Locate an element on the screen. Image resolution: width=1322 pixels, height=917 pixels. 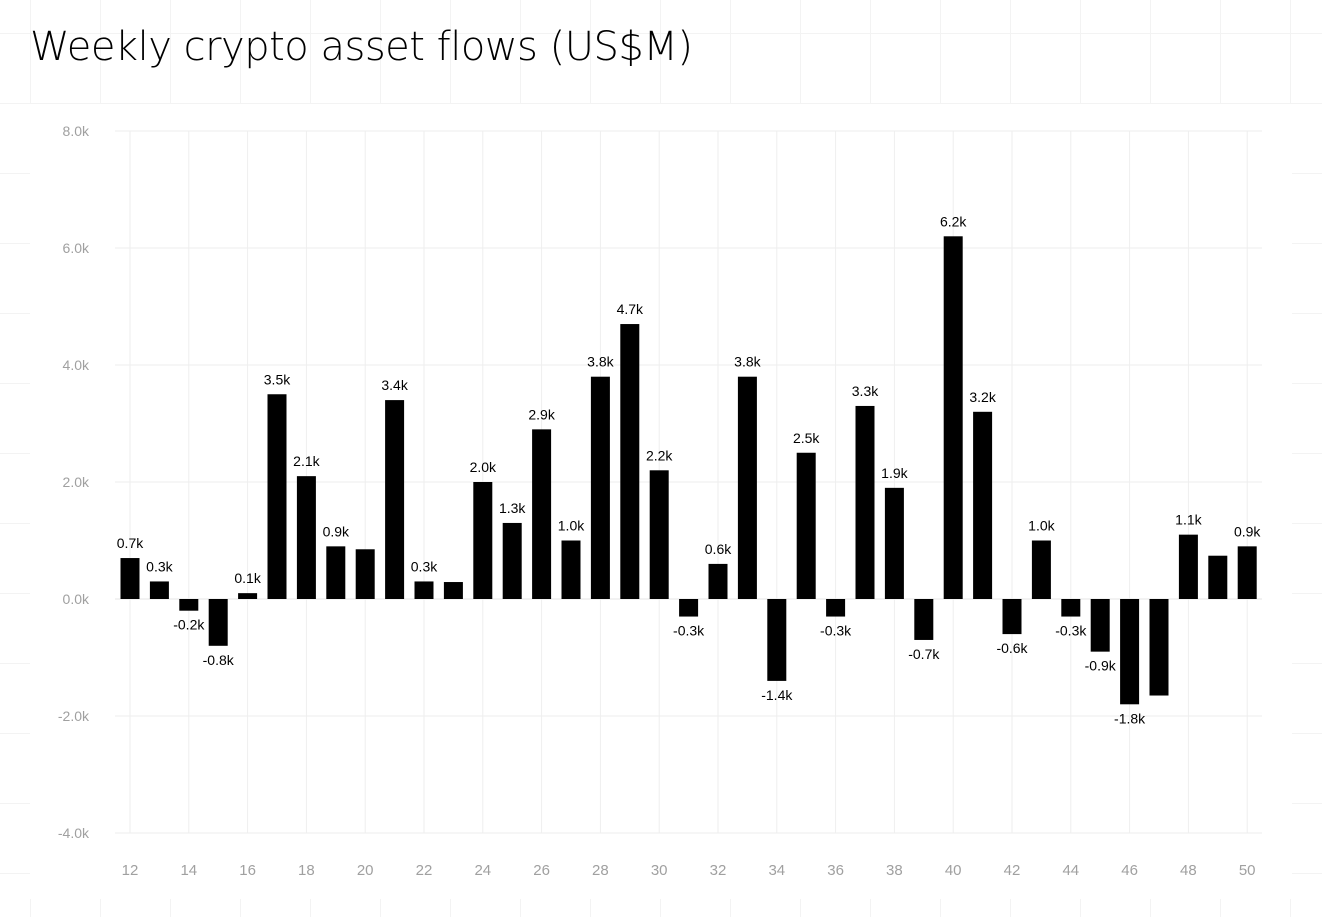
data-label: 0.7k is located at coordinates (130, 543).